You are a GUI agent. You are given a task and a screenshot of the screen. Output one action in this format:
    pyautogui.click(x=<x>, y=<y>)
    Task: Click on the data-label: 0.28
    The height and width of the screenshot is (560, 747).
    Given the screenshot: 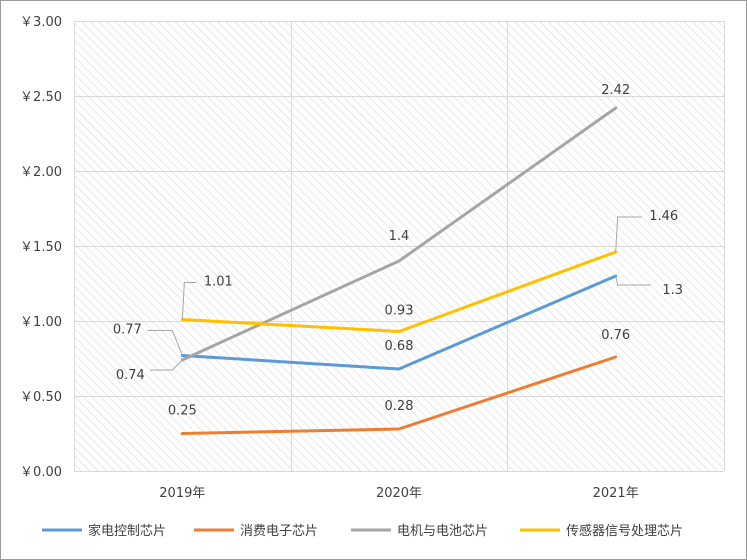 What is the action you would take?
    pyautogui.click(x=399, y=406)
    